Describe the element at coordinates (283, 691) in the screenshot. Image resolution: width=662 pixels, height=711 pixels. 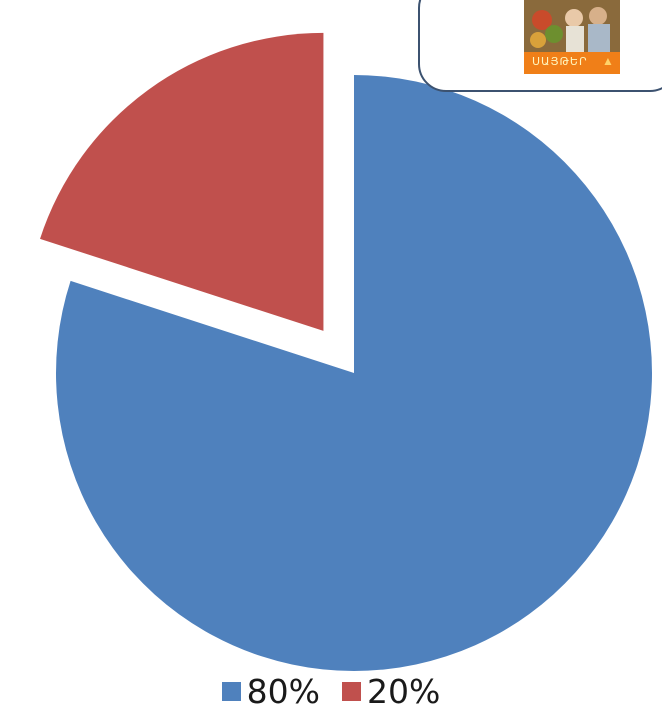
I see `legend-label: 80%` at that location.